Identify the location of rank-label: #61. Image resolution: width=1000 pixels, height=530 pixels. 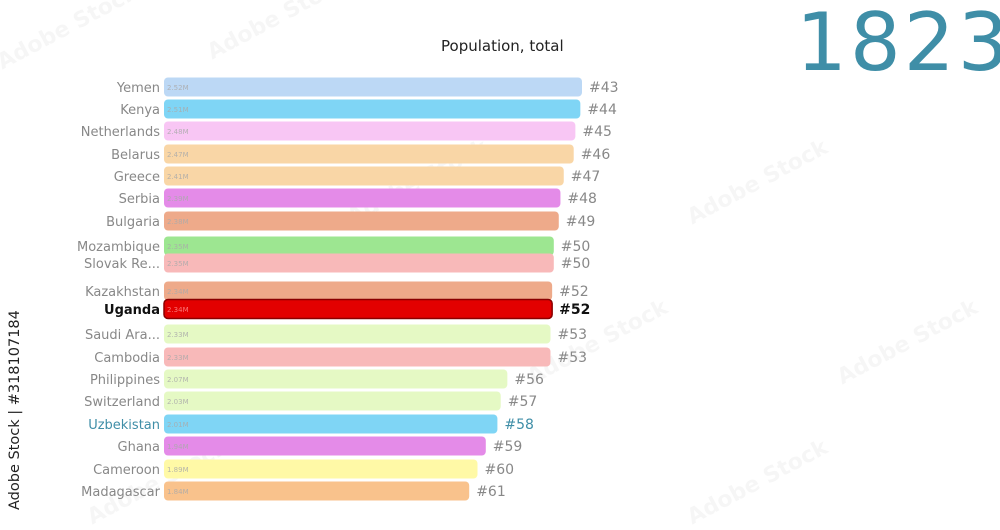
(491, 492).